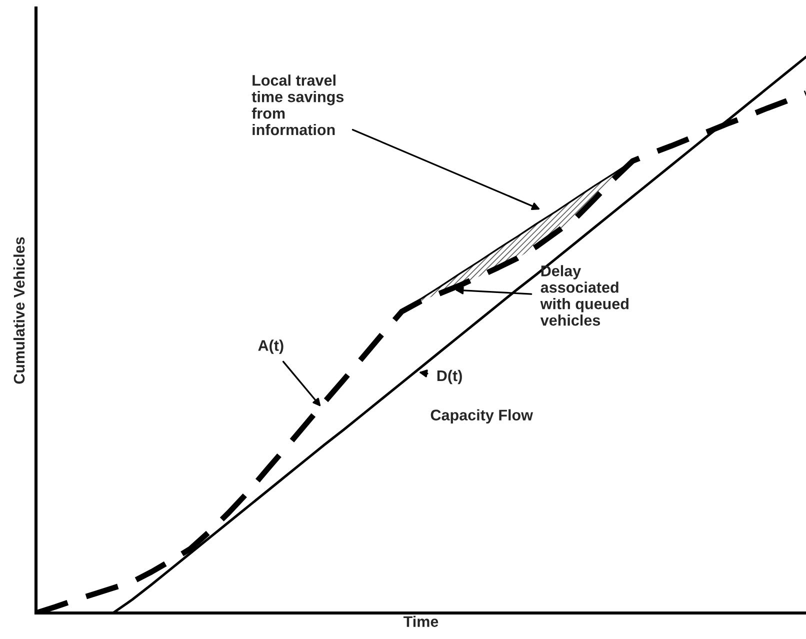  I want to click on annotation: Capacity Flow, so click(481, 416).